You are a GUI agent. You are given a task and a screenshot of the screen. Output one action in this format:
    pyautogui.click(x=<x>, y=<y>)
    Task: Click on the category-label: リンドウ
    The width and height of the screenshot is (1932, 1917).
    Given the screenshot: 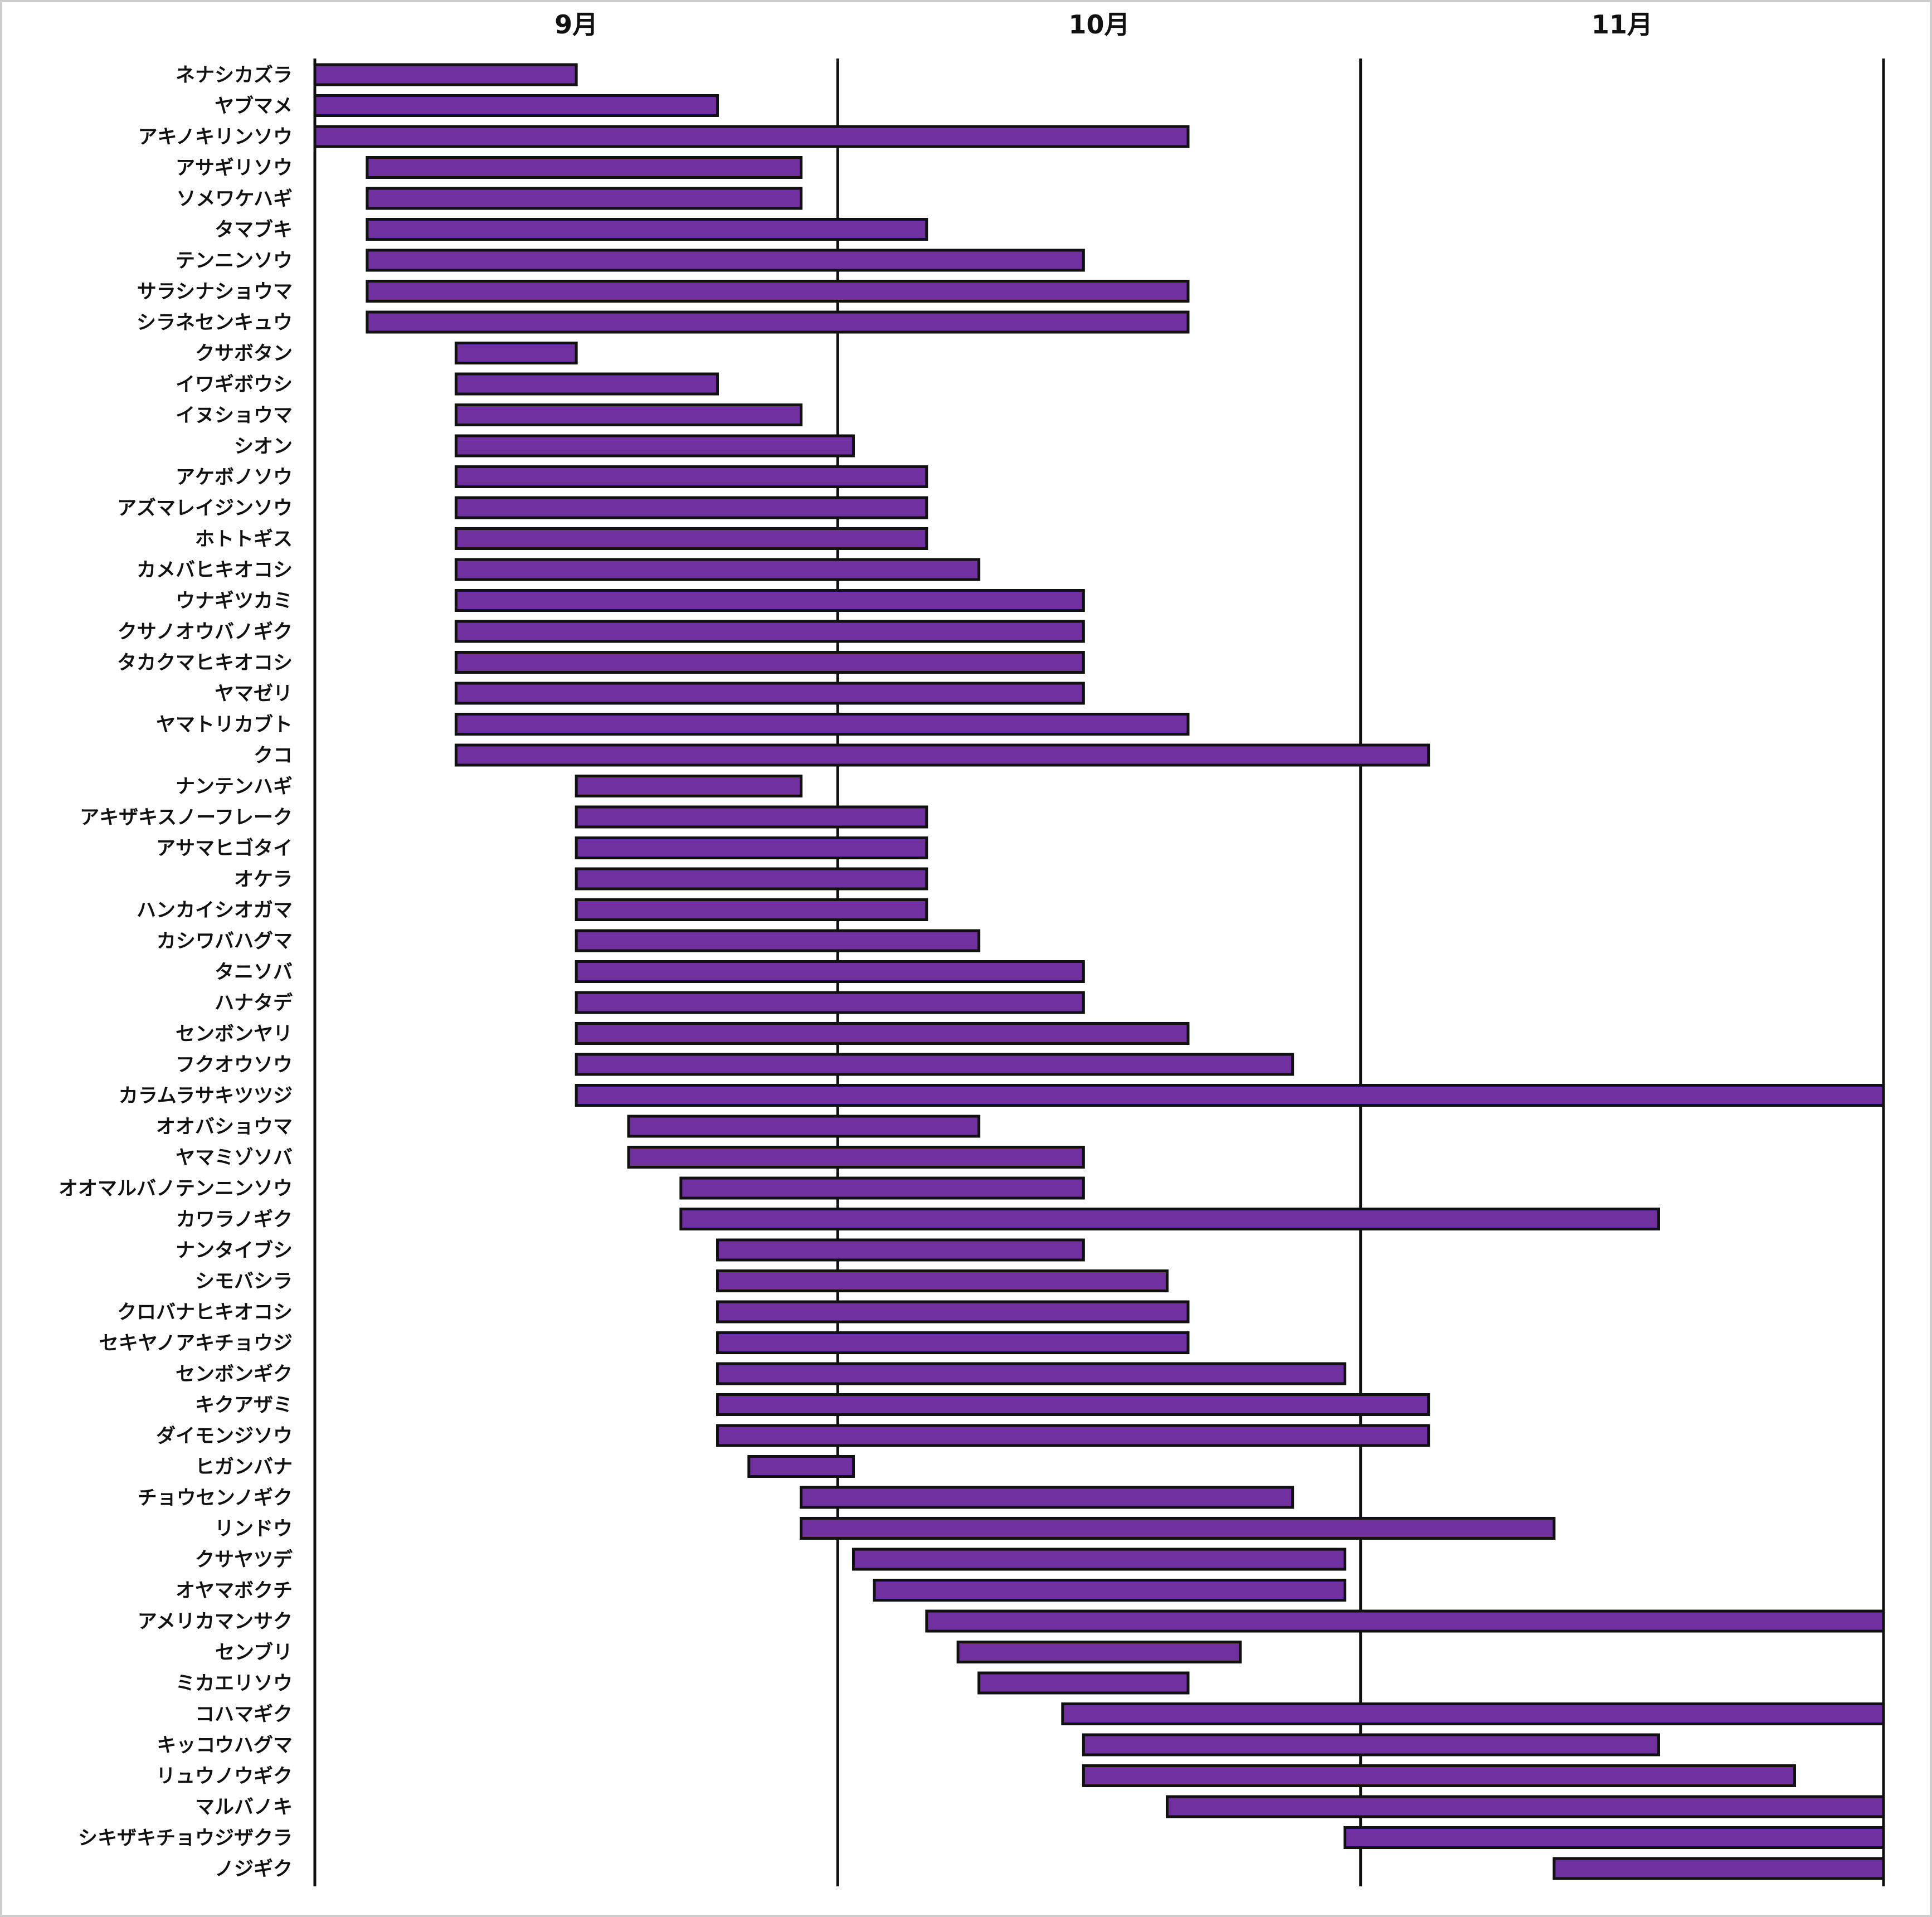 What is the action you would take?
    pyautogui.click(x=254, y=1529)
    